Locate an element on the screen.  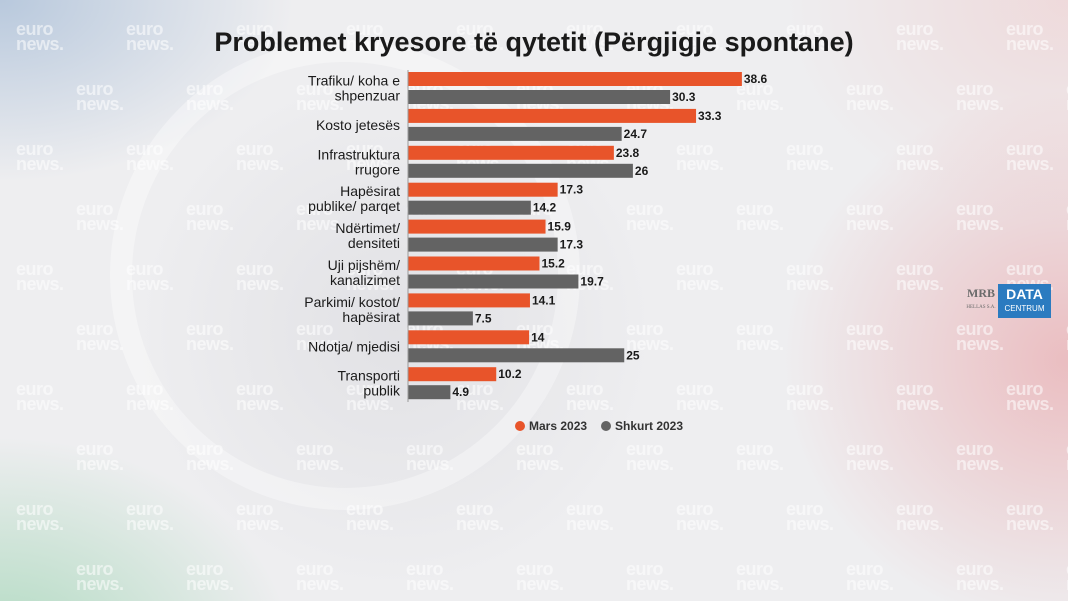
logo-mrb-sub: HELLAS S.A. is located at coordinates (981, 307).